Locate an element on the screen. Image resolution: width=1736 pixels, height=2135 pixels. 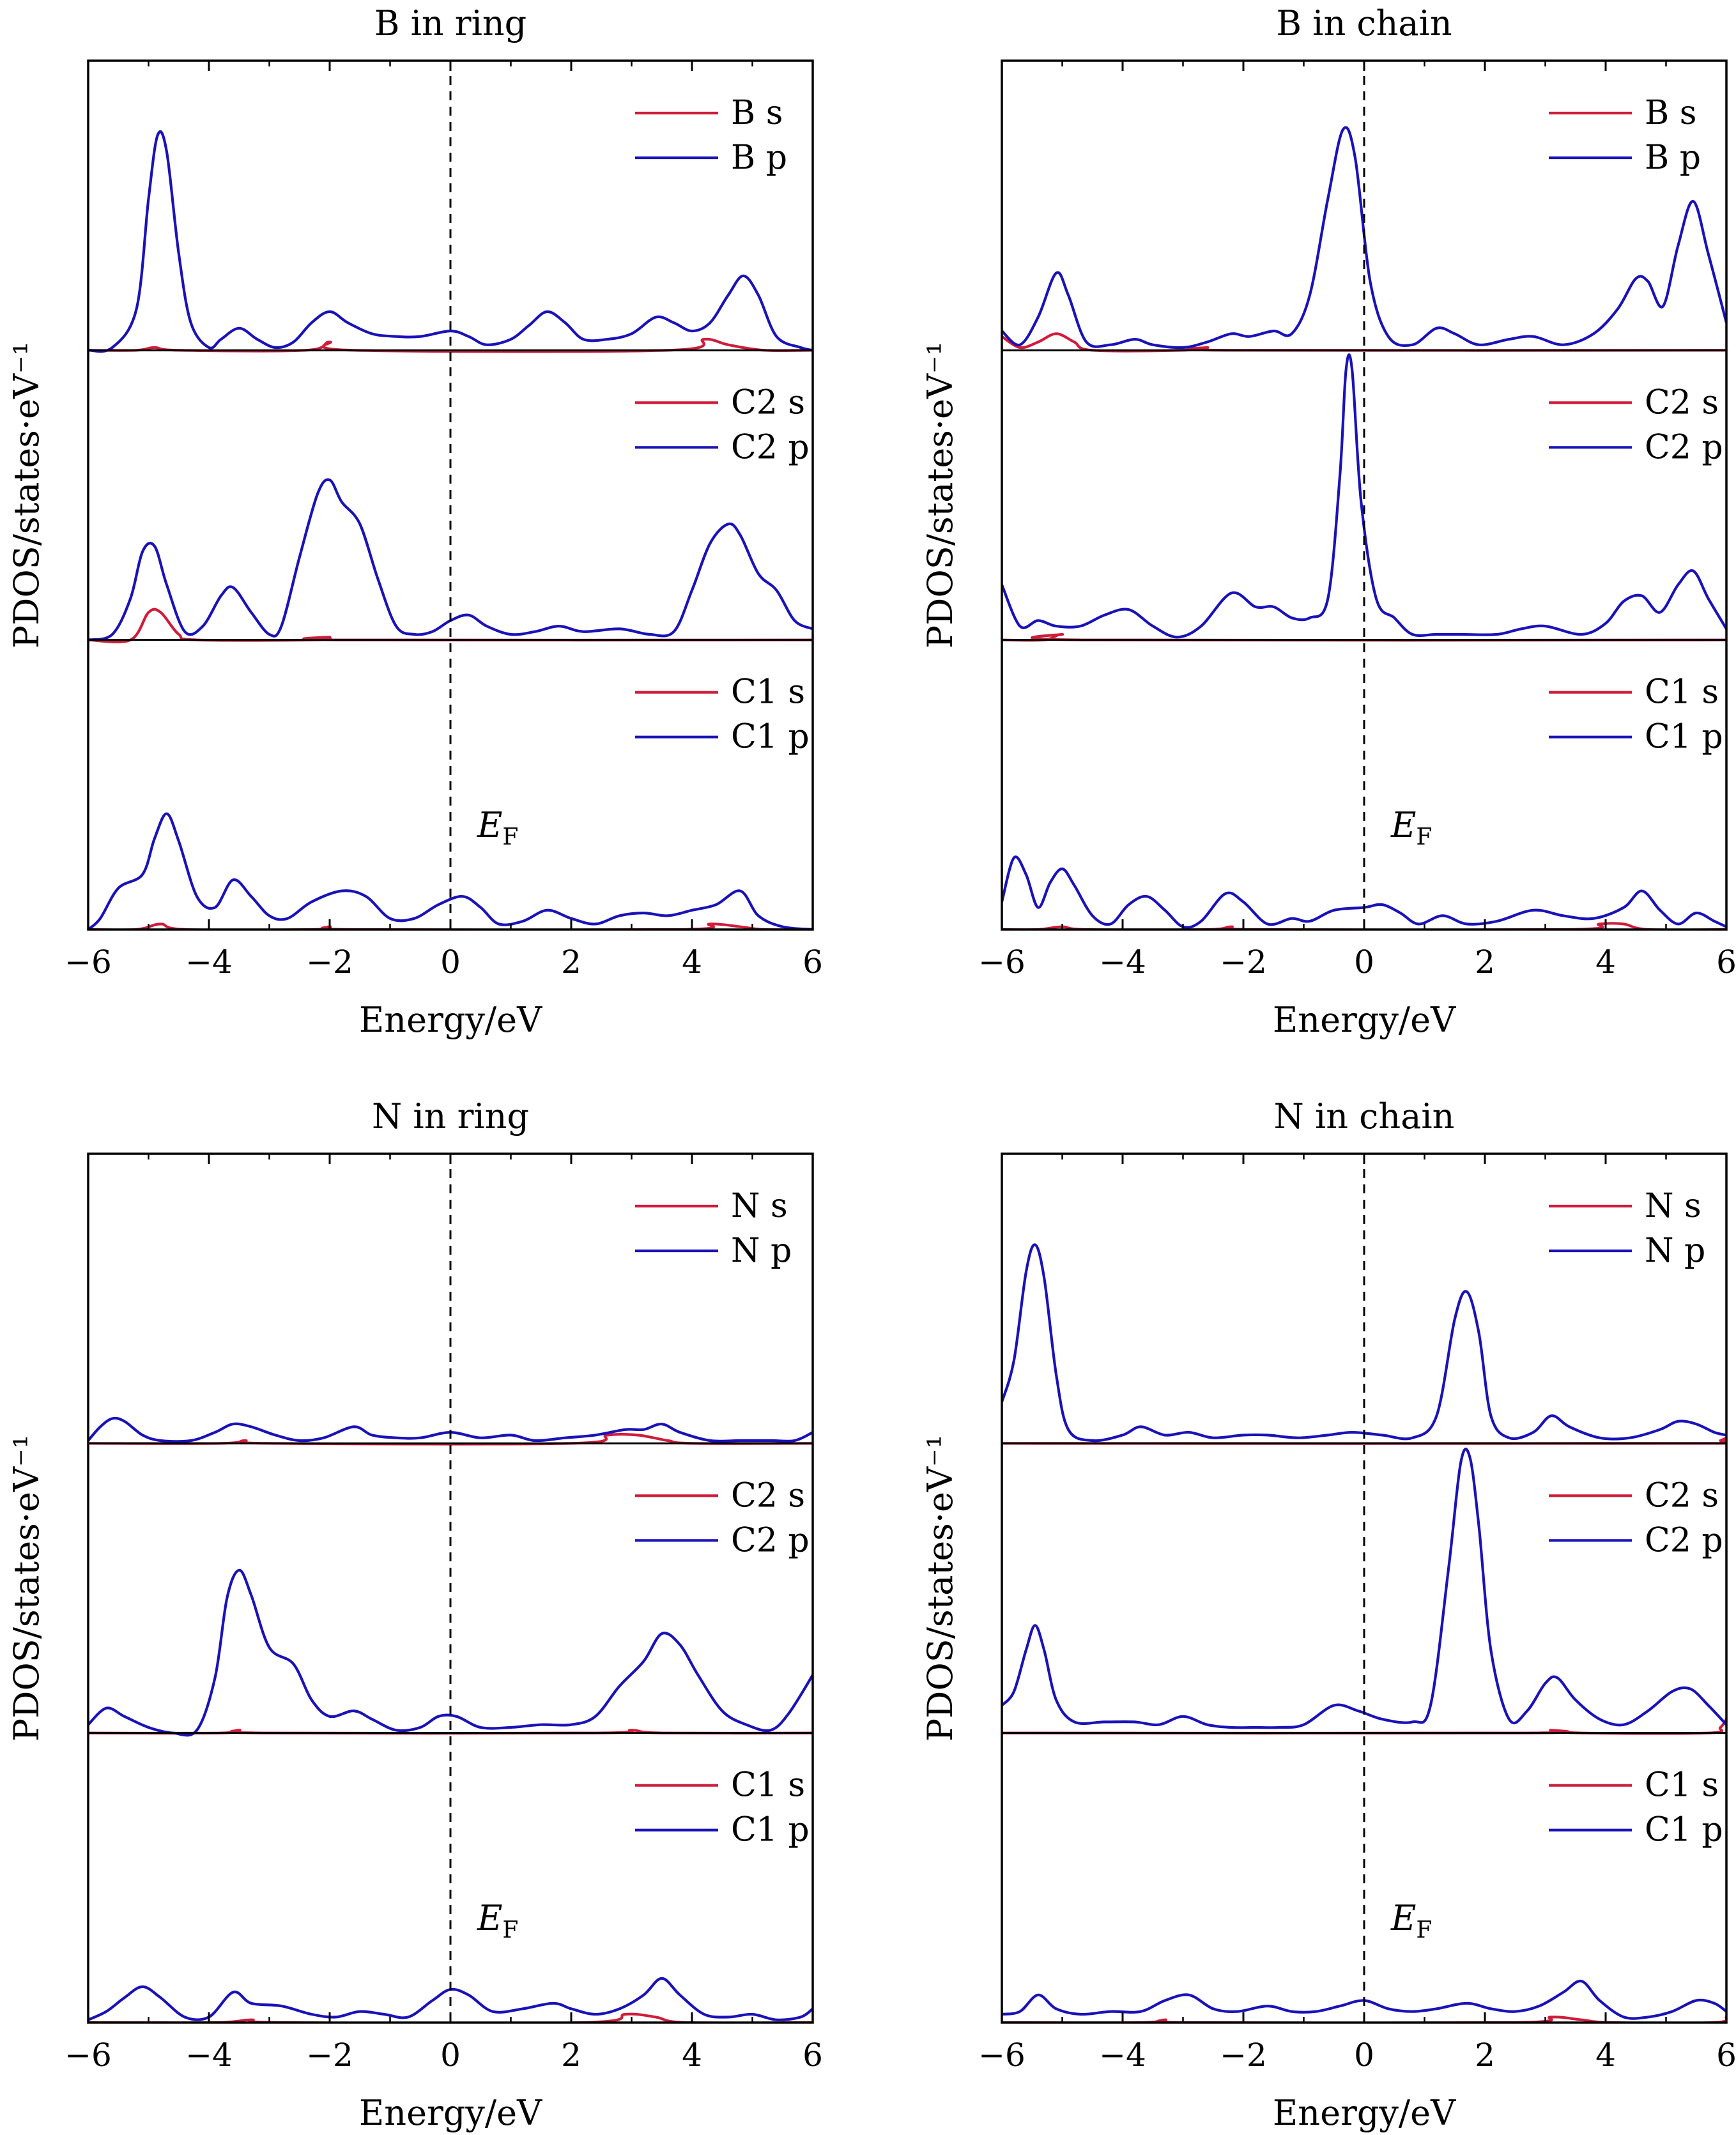
chart-title: N in ring is located at coordinates (450, 1116).